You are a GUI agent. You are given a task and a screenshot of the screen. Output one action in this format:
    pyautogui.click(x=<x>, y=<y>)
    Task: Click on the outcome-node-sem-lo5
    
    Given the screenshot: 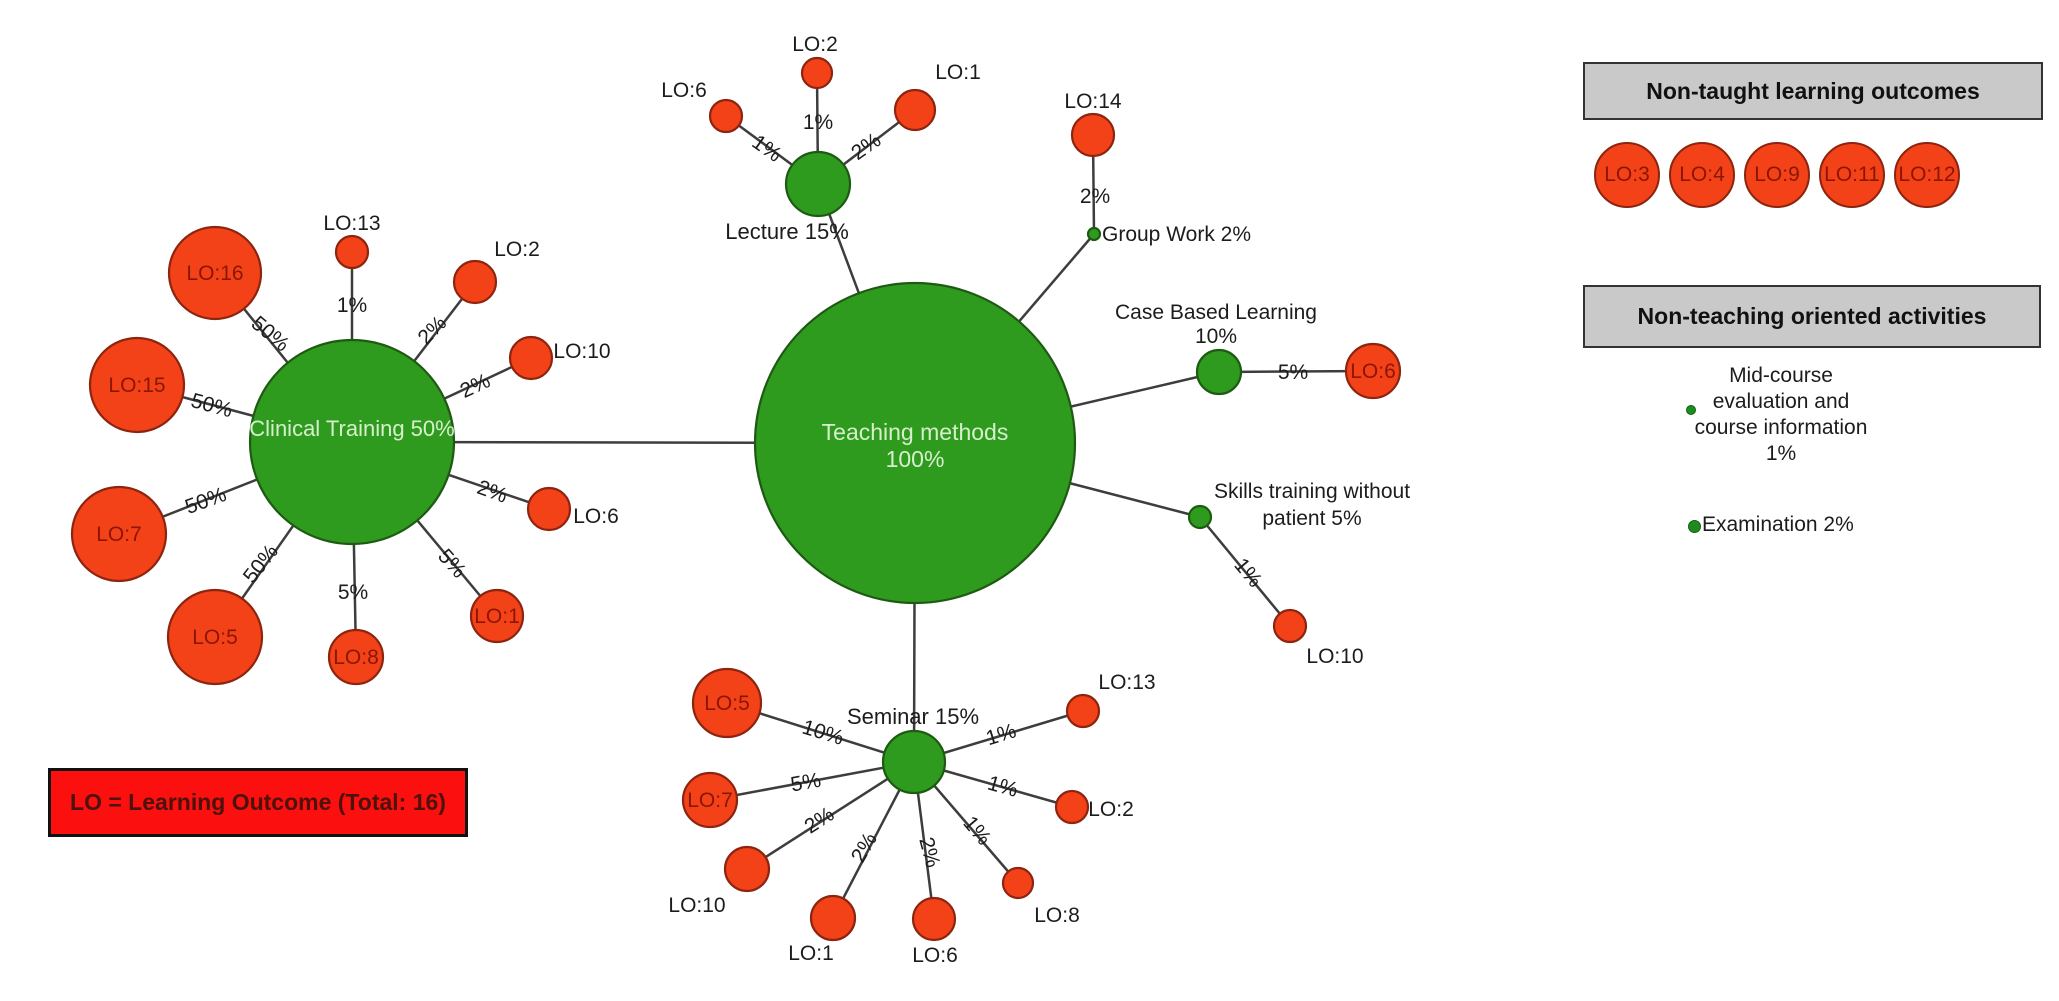 What is the action you would take?
    pyautogui.click(x=727, y=703)
    